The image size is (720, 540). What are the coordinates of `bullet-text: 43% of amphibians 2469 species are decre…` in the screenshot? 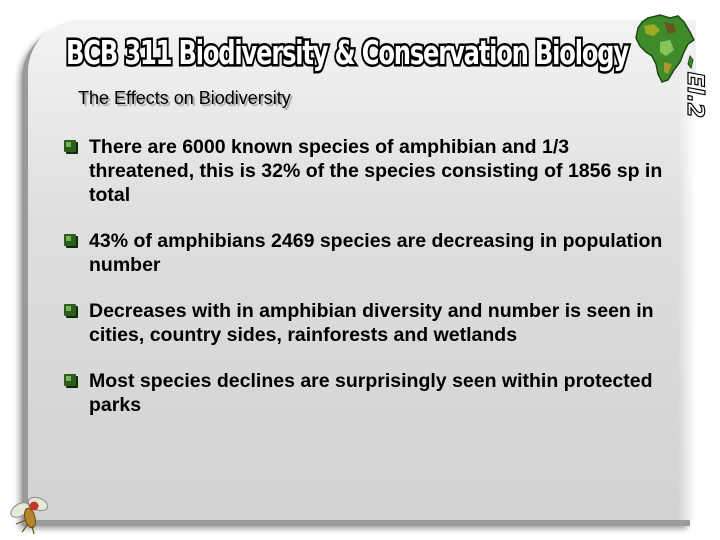 It's located at (376, 253).